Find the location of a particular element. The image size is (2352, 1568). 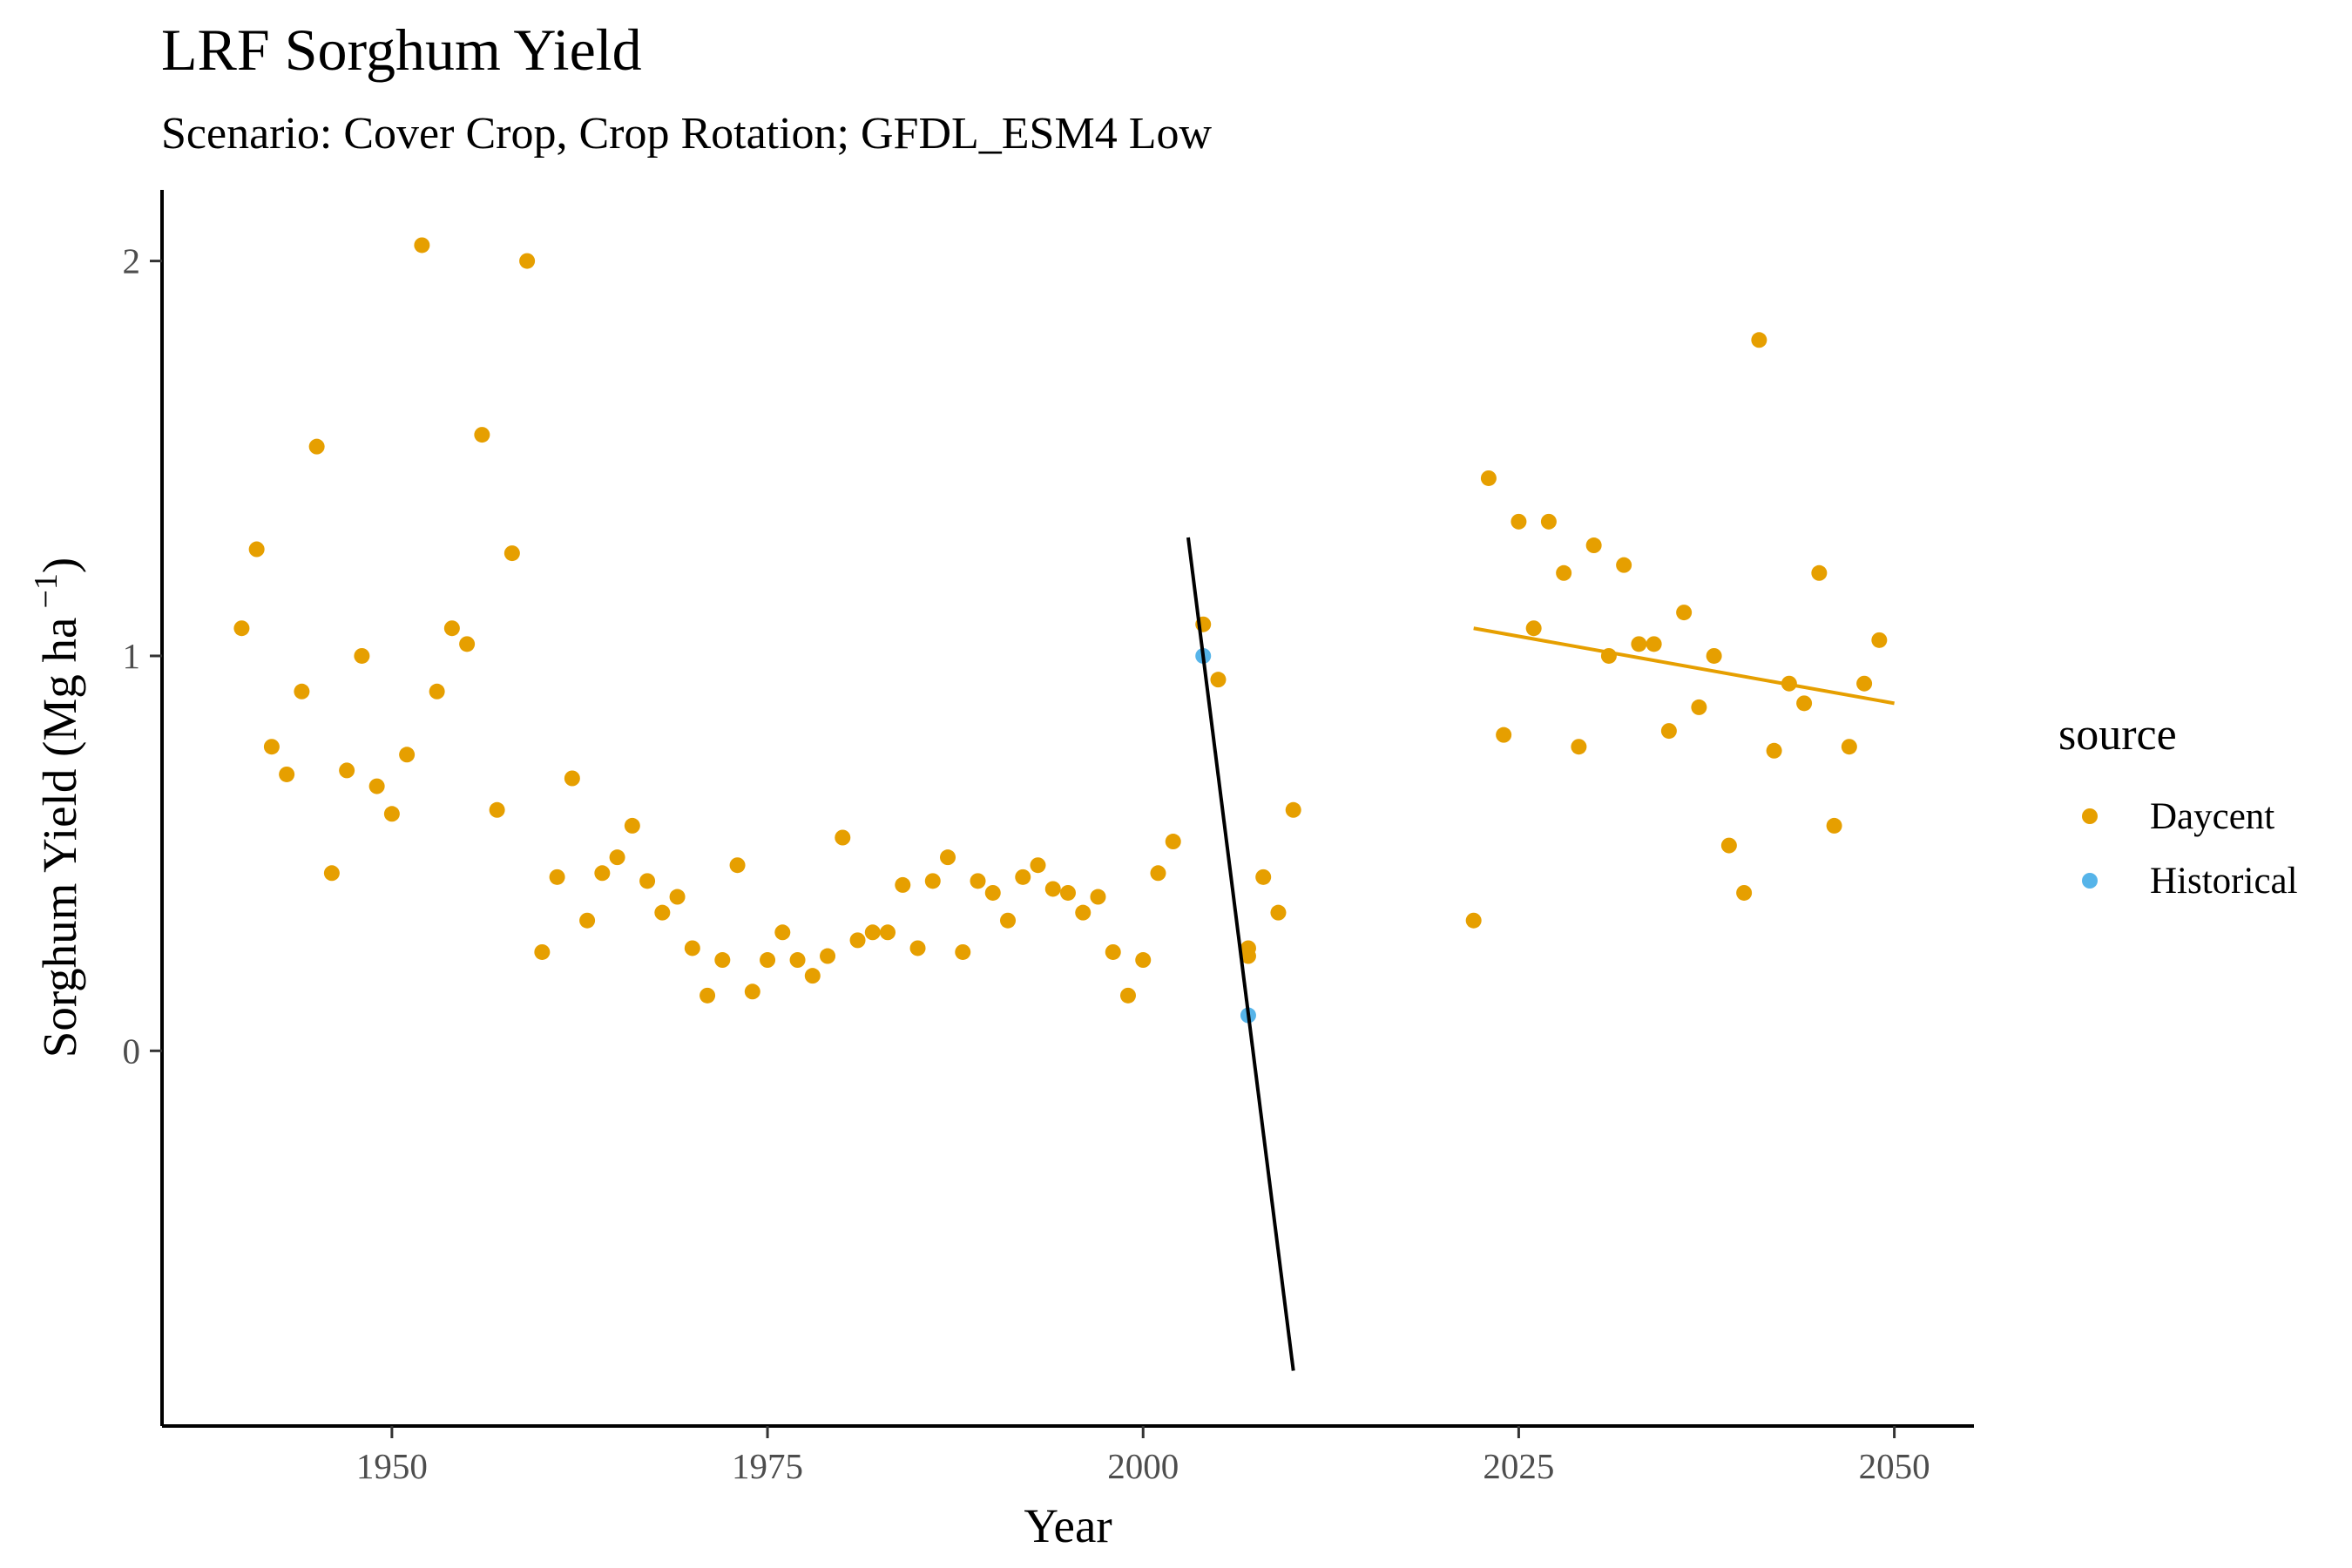

x-tick-label: 1975 is located at coordinates (767, 1466).